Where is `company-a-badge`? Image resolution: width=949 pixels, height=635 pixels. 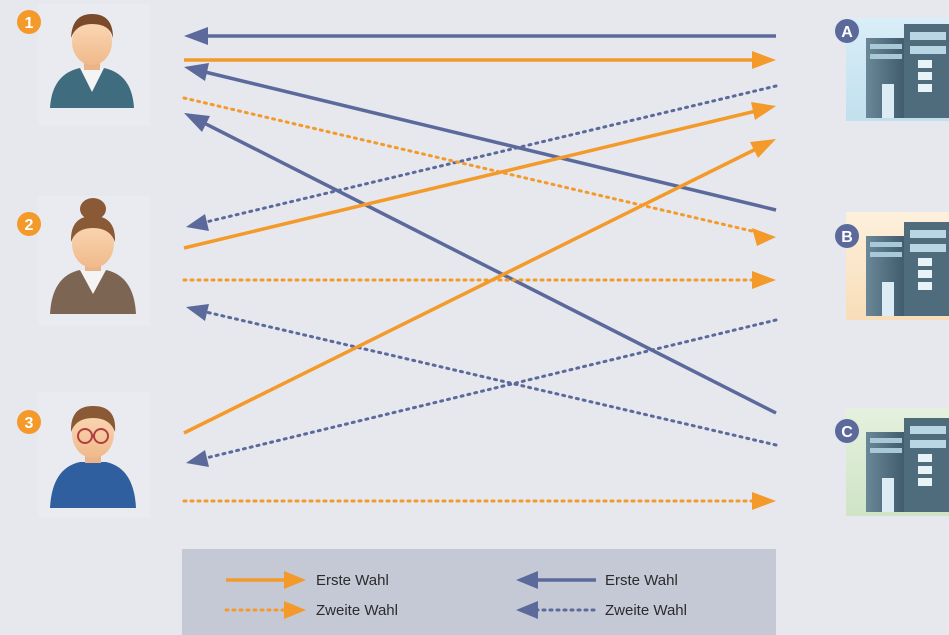 company-a-badge is located at coordinates (847, 31).